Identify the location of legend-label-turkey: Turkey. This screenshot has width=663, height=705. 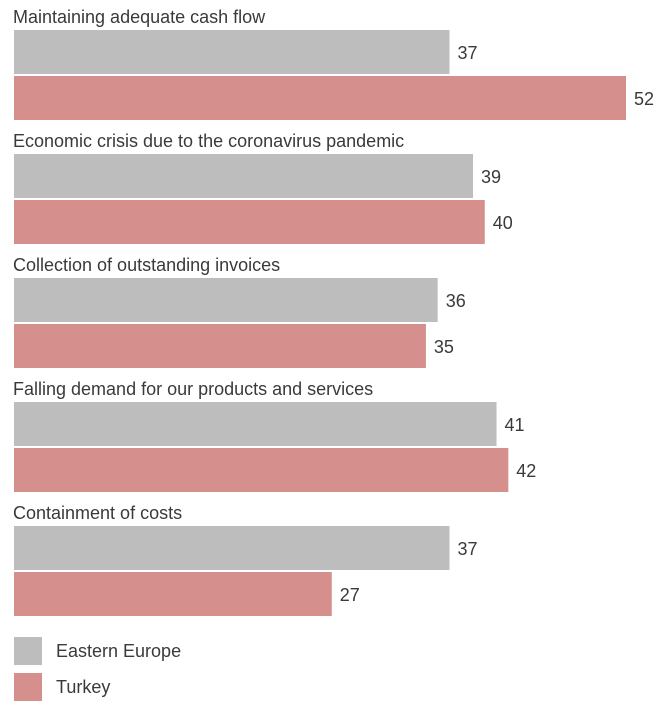
(83, 686).